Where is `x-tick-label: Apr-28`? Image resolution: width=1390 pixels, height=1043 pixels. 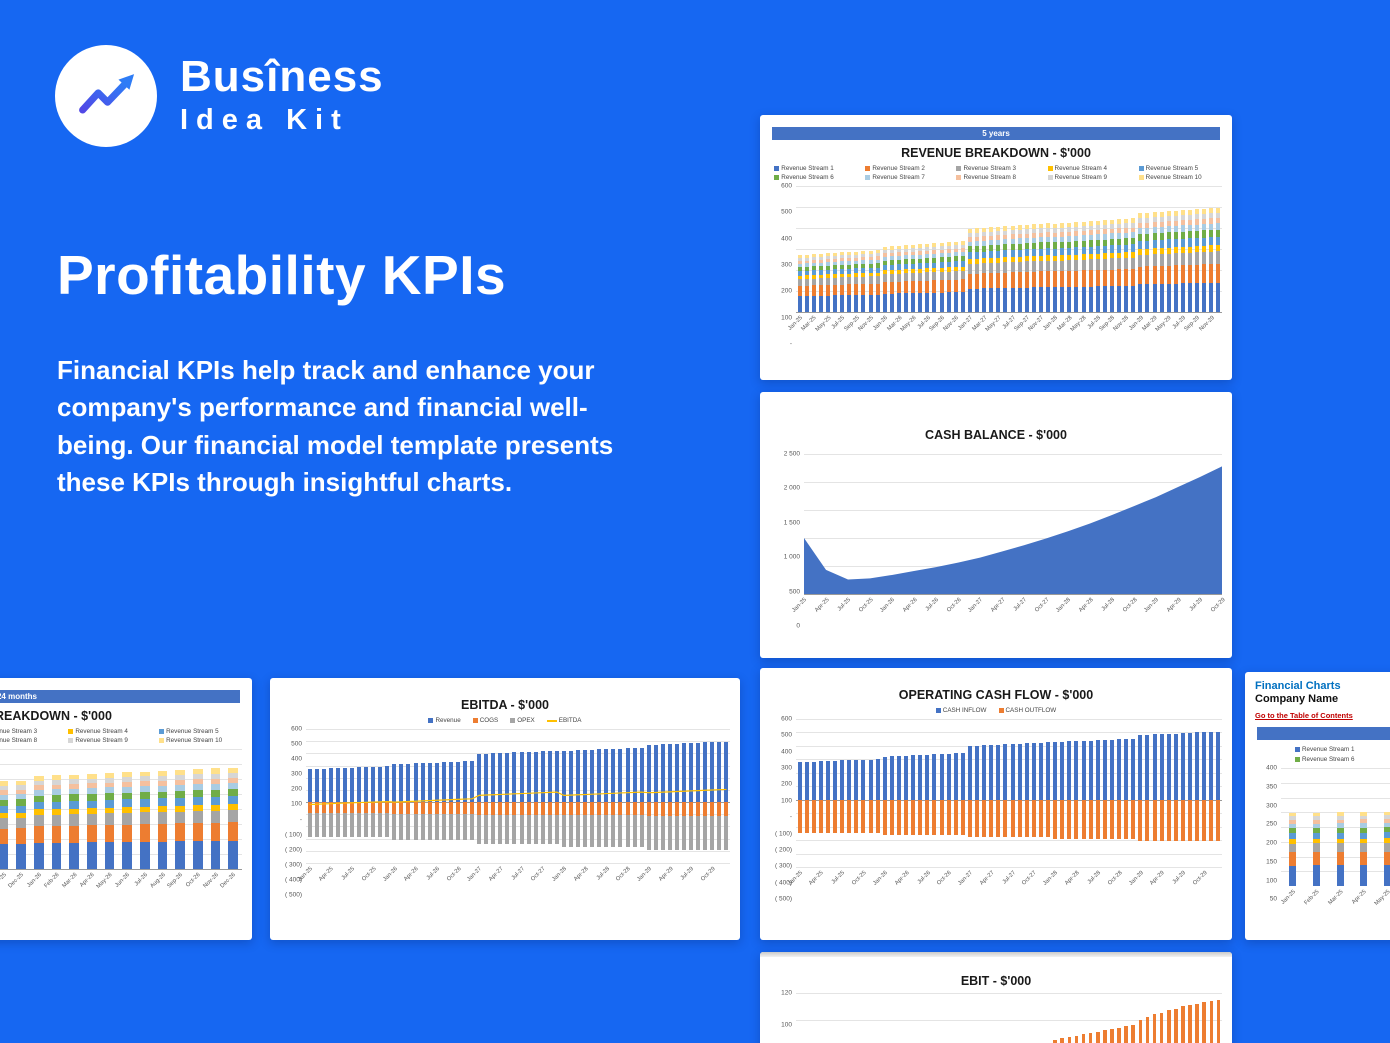 x-tick-label: Apr-28 is located at coordinates (1072, 878).